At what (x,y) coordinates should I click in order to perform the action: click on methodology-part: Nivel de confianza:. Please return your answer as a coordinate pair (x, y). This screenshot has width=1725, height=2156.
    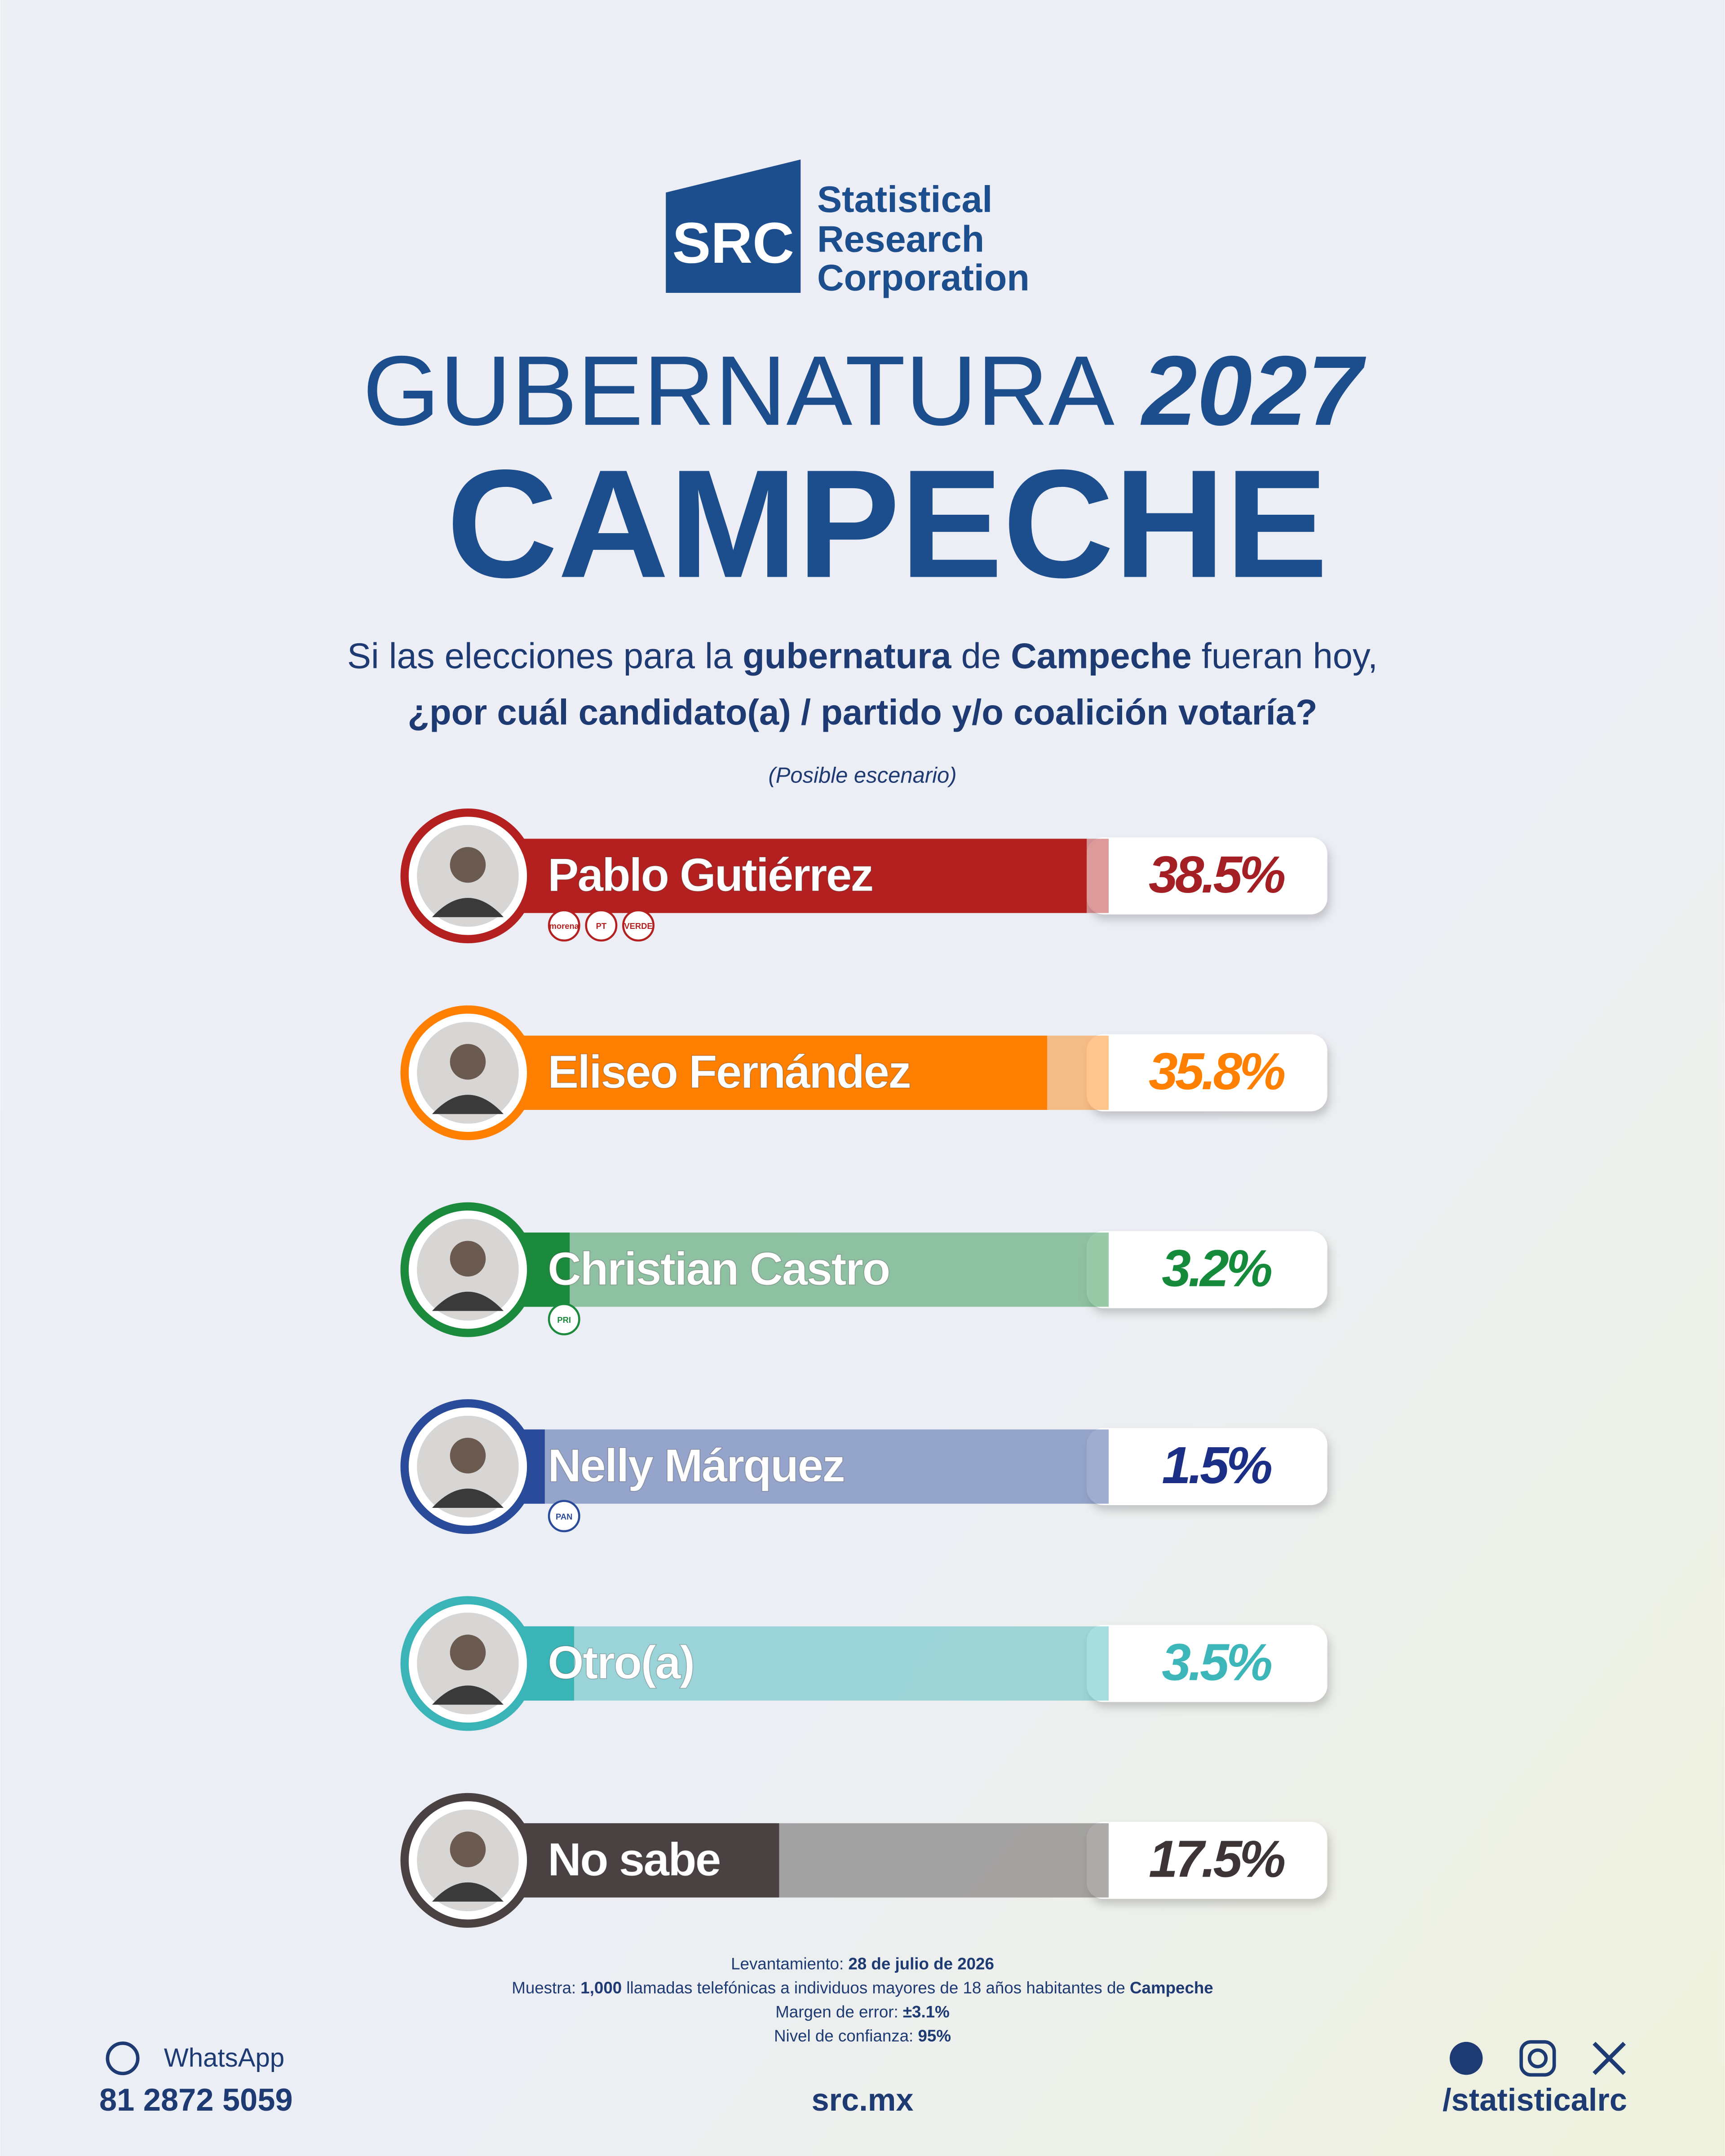
    Looking at the image, I should click on (846, 2036).